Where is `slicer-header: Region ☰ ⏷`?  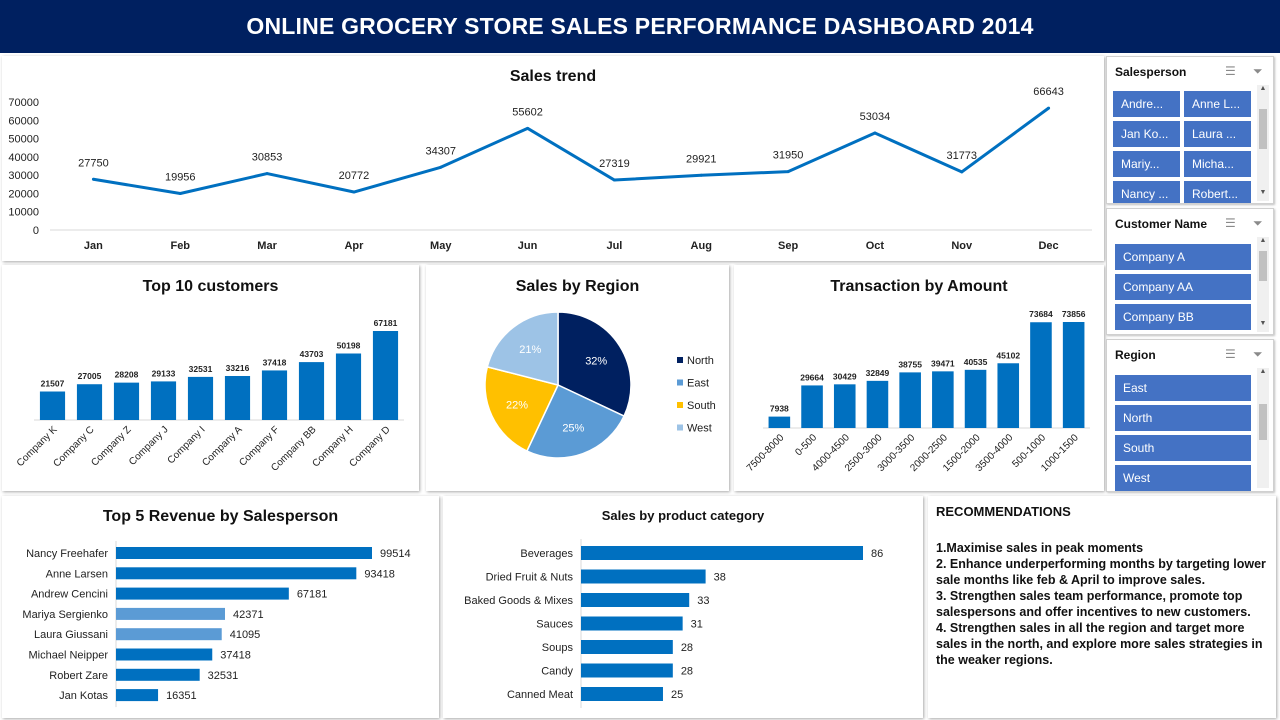 slicer-header: Region ☰ ⏷ is located at coordinates (1190, 353).